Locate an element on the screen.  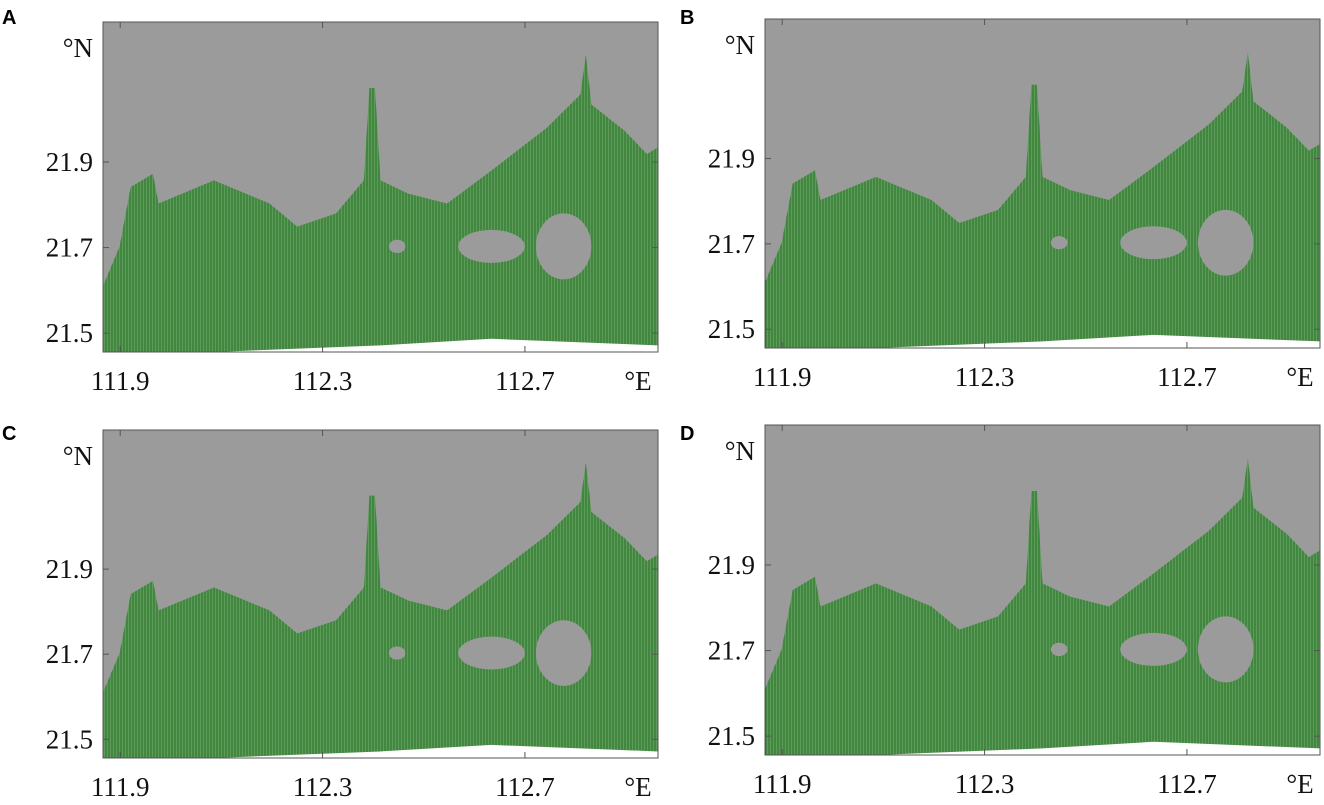
panel-label: D is located at coordinates (687, 434).